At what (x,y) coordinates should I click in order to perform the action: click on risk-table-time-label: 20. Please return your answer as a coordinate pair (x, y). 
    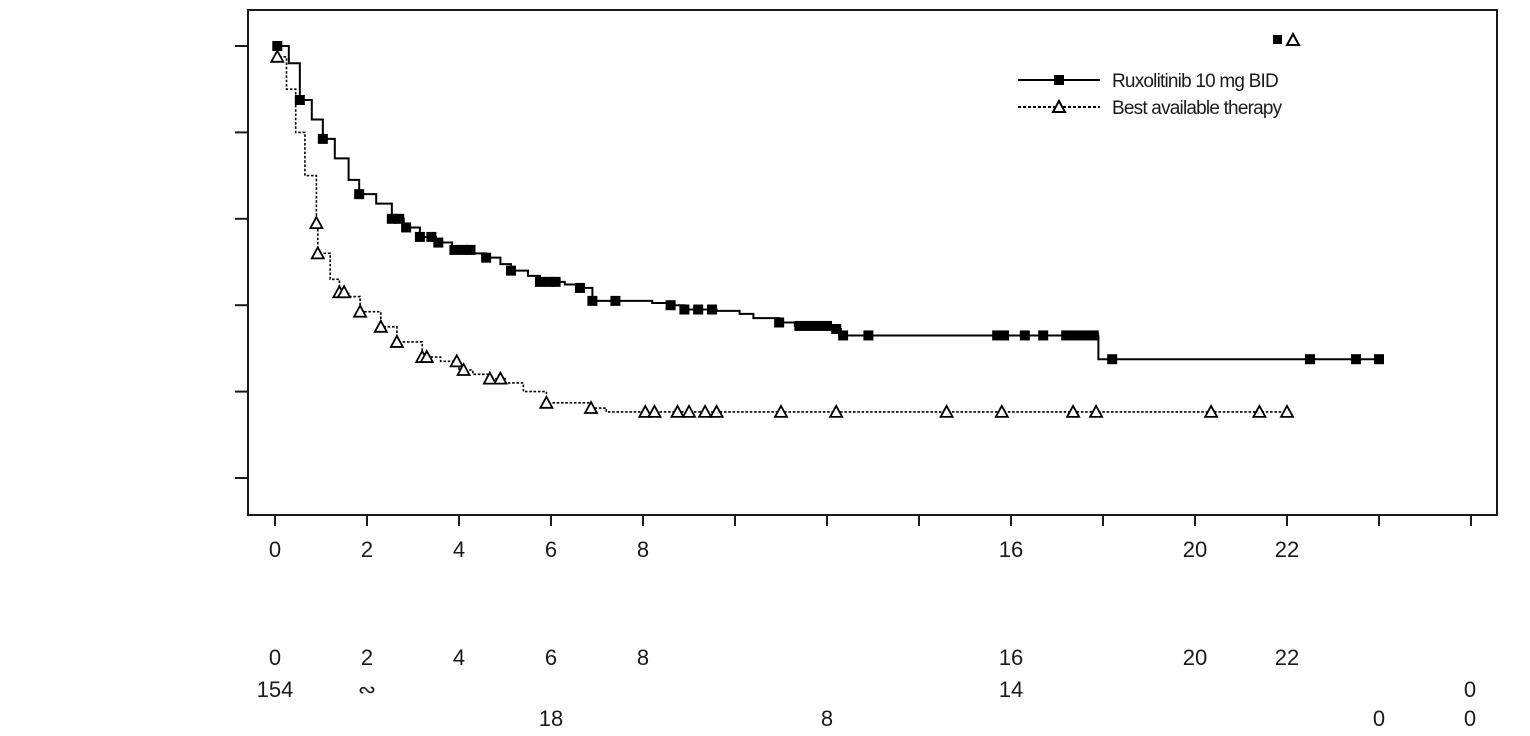
    Looking at the image, I should click on (1195, 657).